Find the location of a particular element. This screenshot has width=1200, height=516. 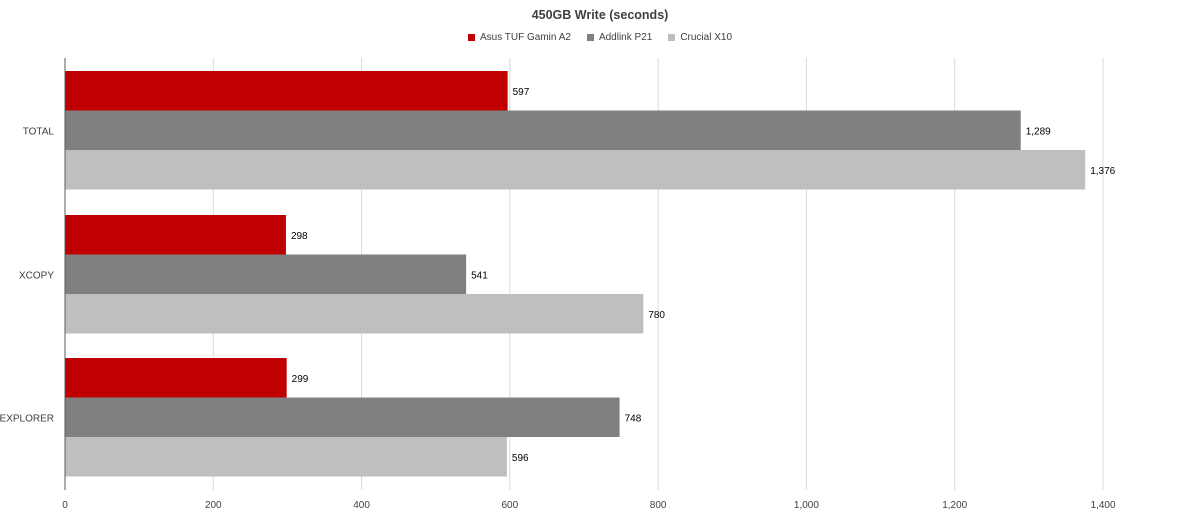

x-tick-label-1: 200 is located at coordinates (213, 505).